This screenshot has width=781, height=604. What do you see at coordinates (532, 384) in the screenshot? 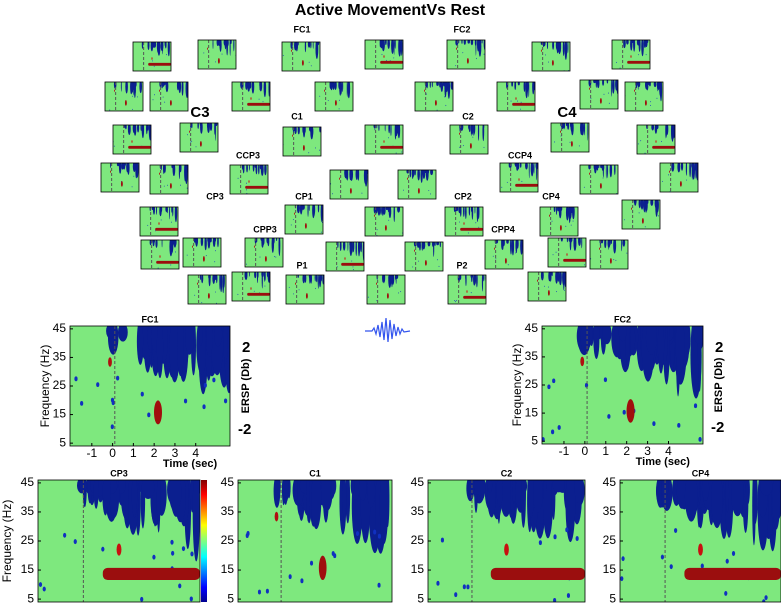
I see `y-tick-label: 25` at bounding box center [532, 384].